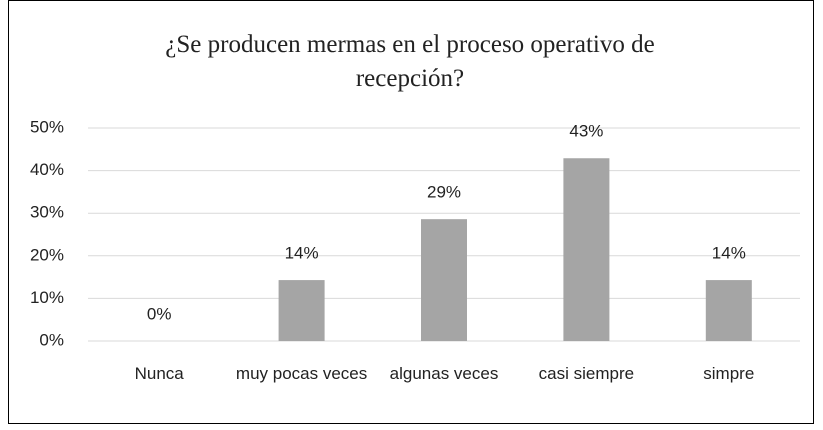 This screenshot has width=823, height=430. Describe the element at coordinates (159, 373) in the screenshot. I see `x-tick-label: Nunca` at that location.